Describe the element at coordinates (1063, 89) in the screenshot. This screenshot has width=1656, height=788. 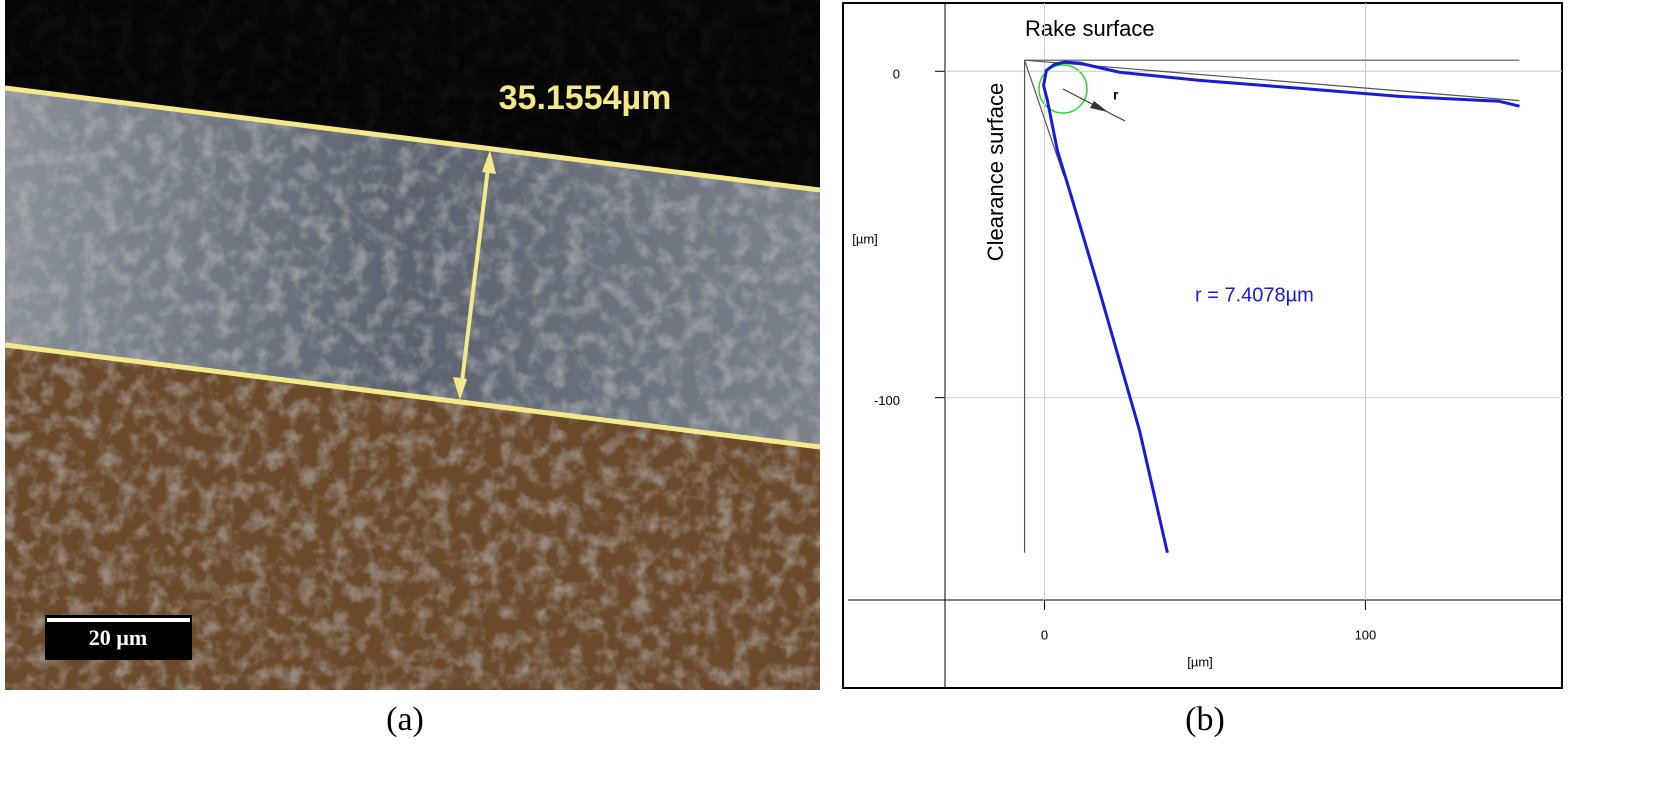
I see `fit-circle` at that location.